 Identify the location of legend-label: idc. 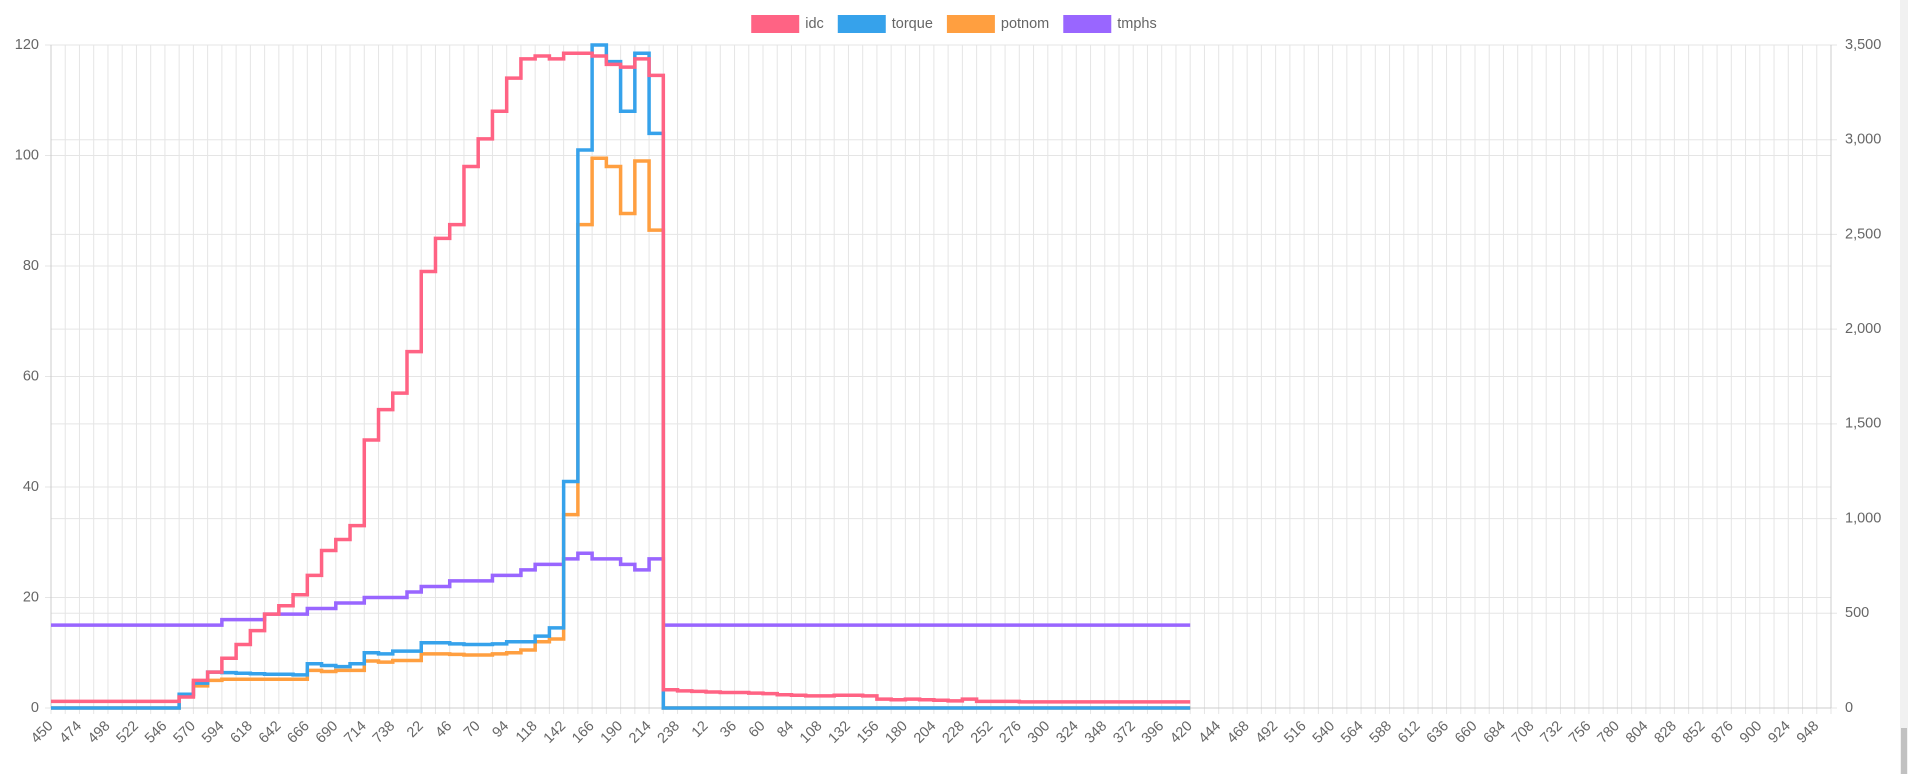
(814, 24).